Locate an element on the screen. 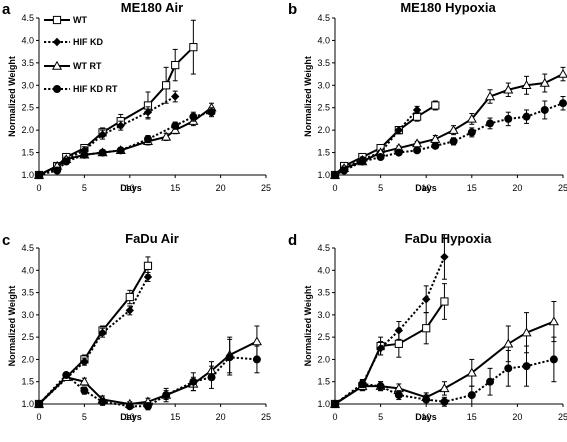  x-tick-label: 25 is located at coordinates (266, 188).